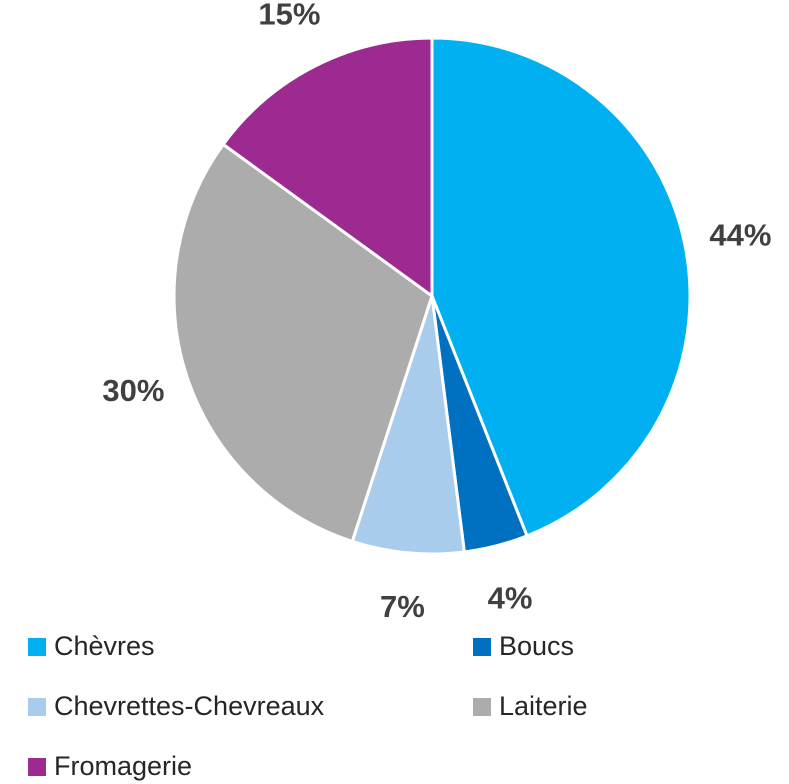 The width and height of the screenshot is (789, 784). Describe the element at coordinates (104, 646) in the screenshot. I see `legend-label: Chèvres` at that location.